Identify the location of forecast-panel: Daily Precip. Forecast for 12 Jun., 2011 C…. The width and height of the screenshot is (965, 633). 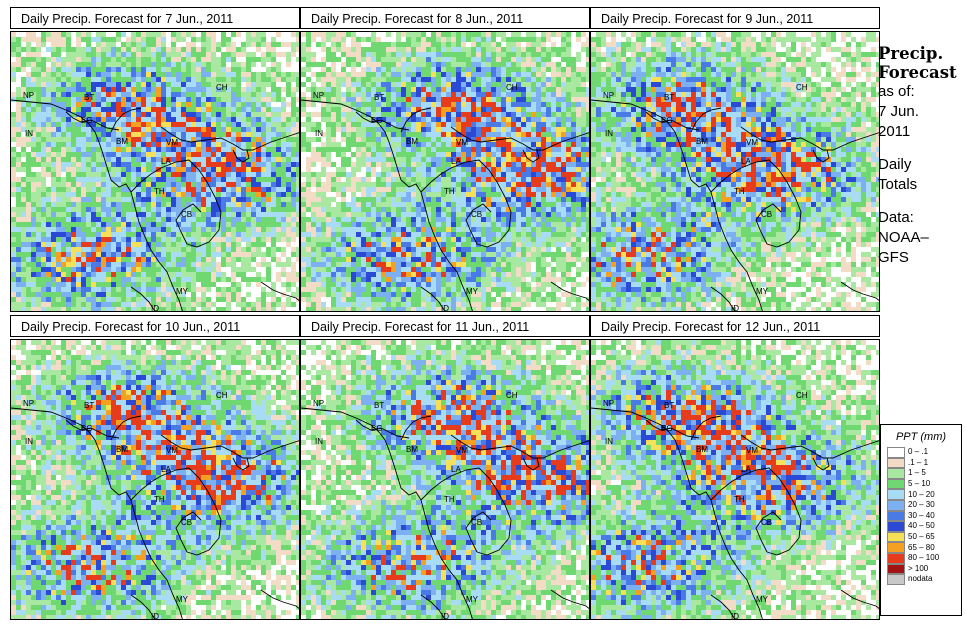
(735, 467).